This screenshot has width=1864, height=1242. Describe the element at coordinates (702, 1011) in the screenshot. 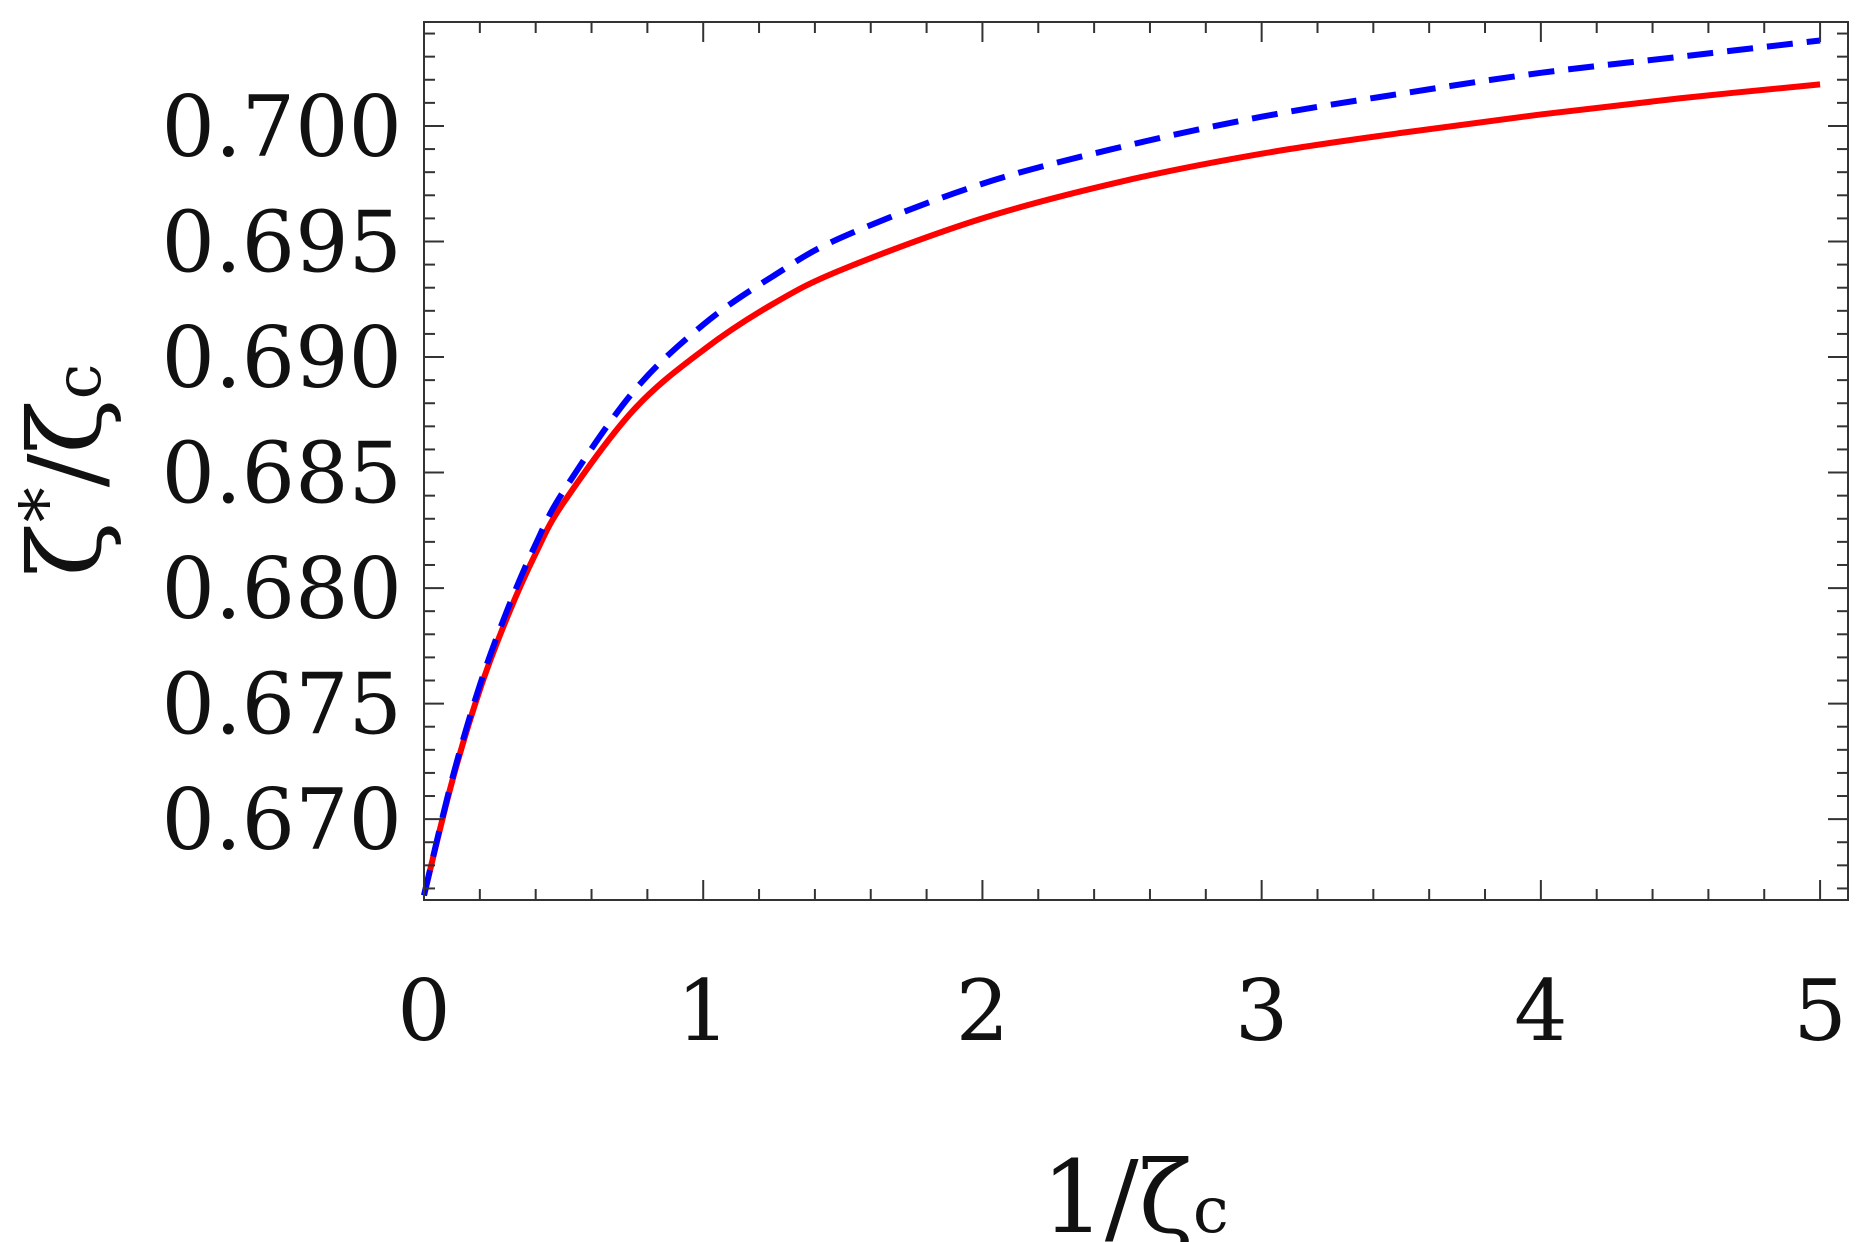

I see `x-tick-label: 1` at that location.